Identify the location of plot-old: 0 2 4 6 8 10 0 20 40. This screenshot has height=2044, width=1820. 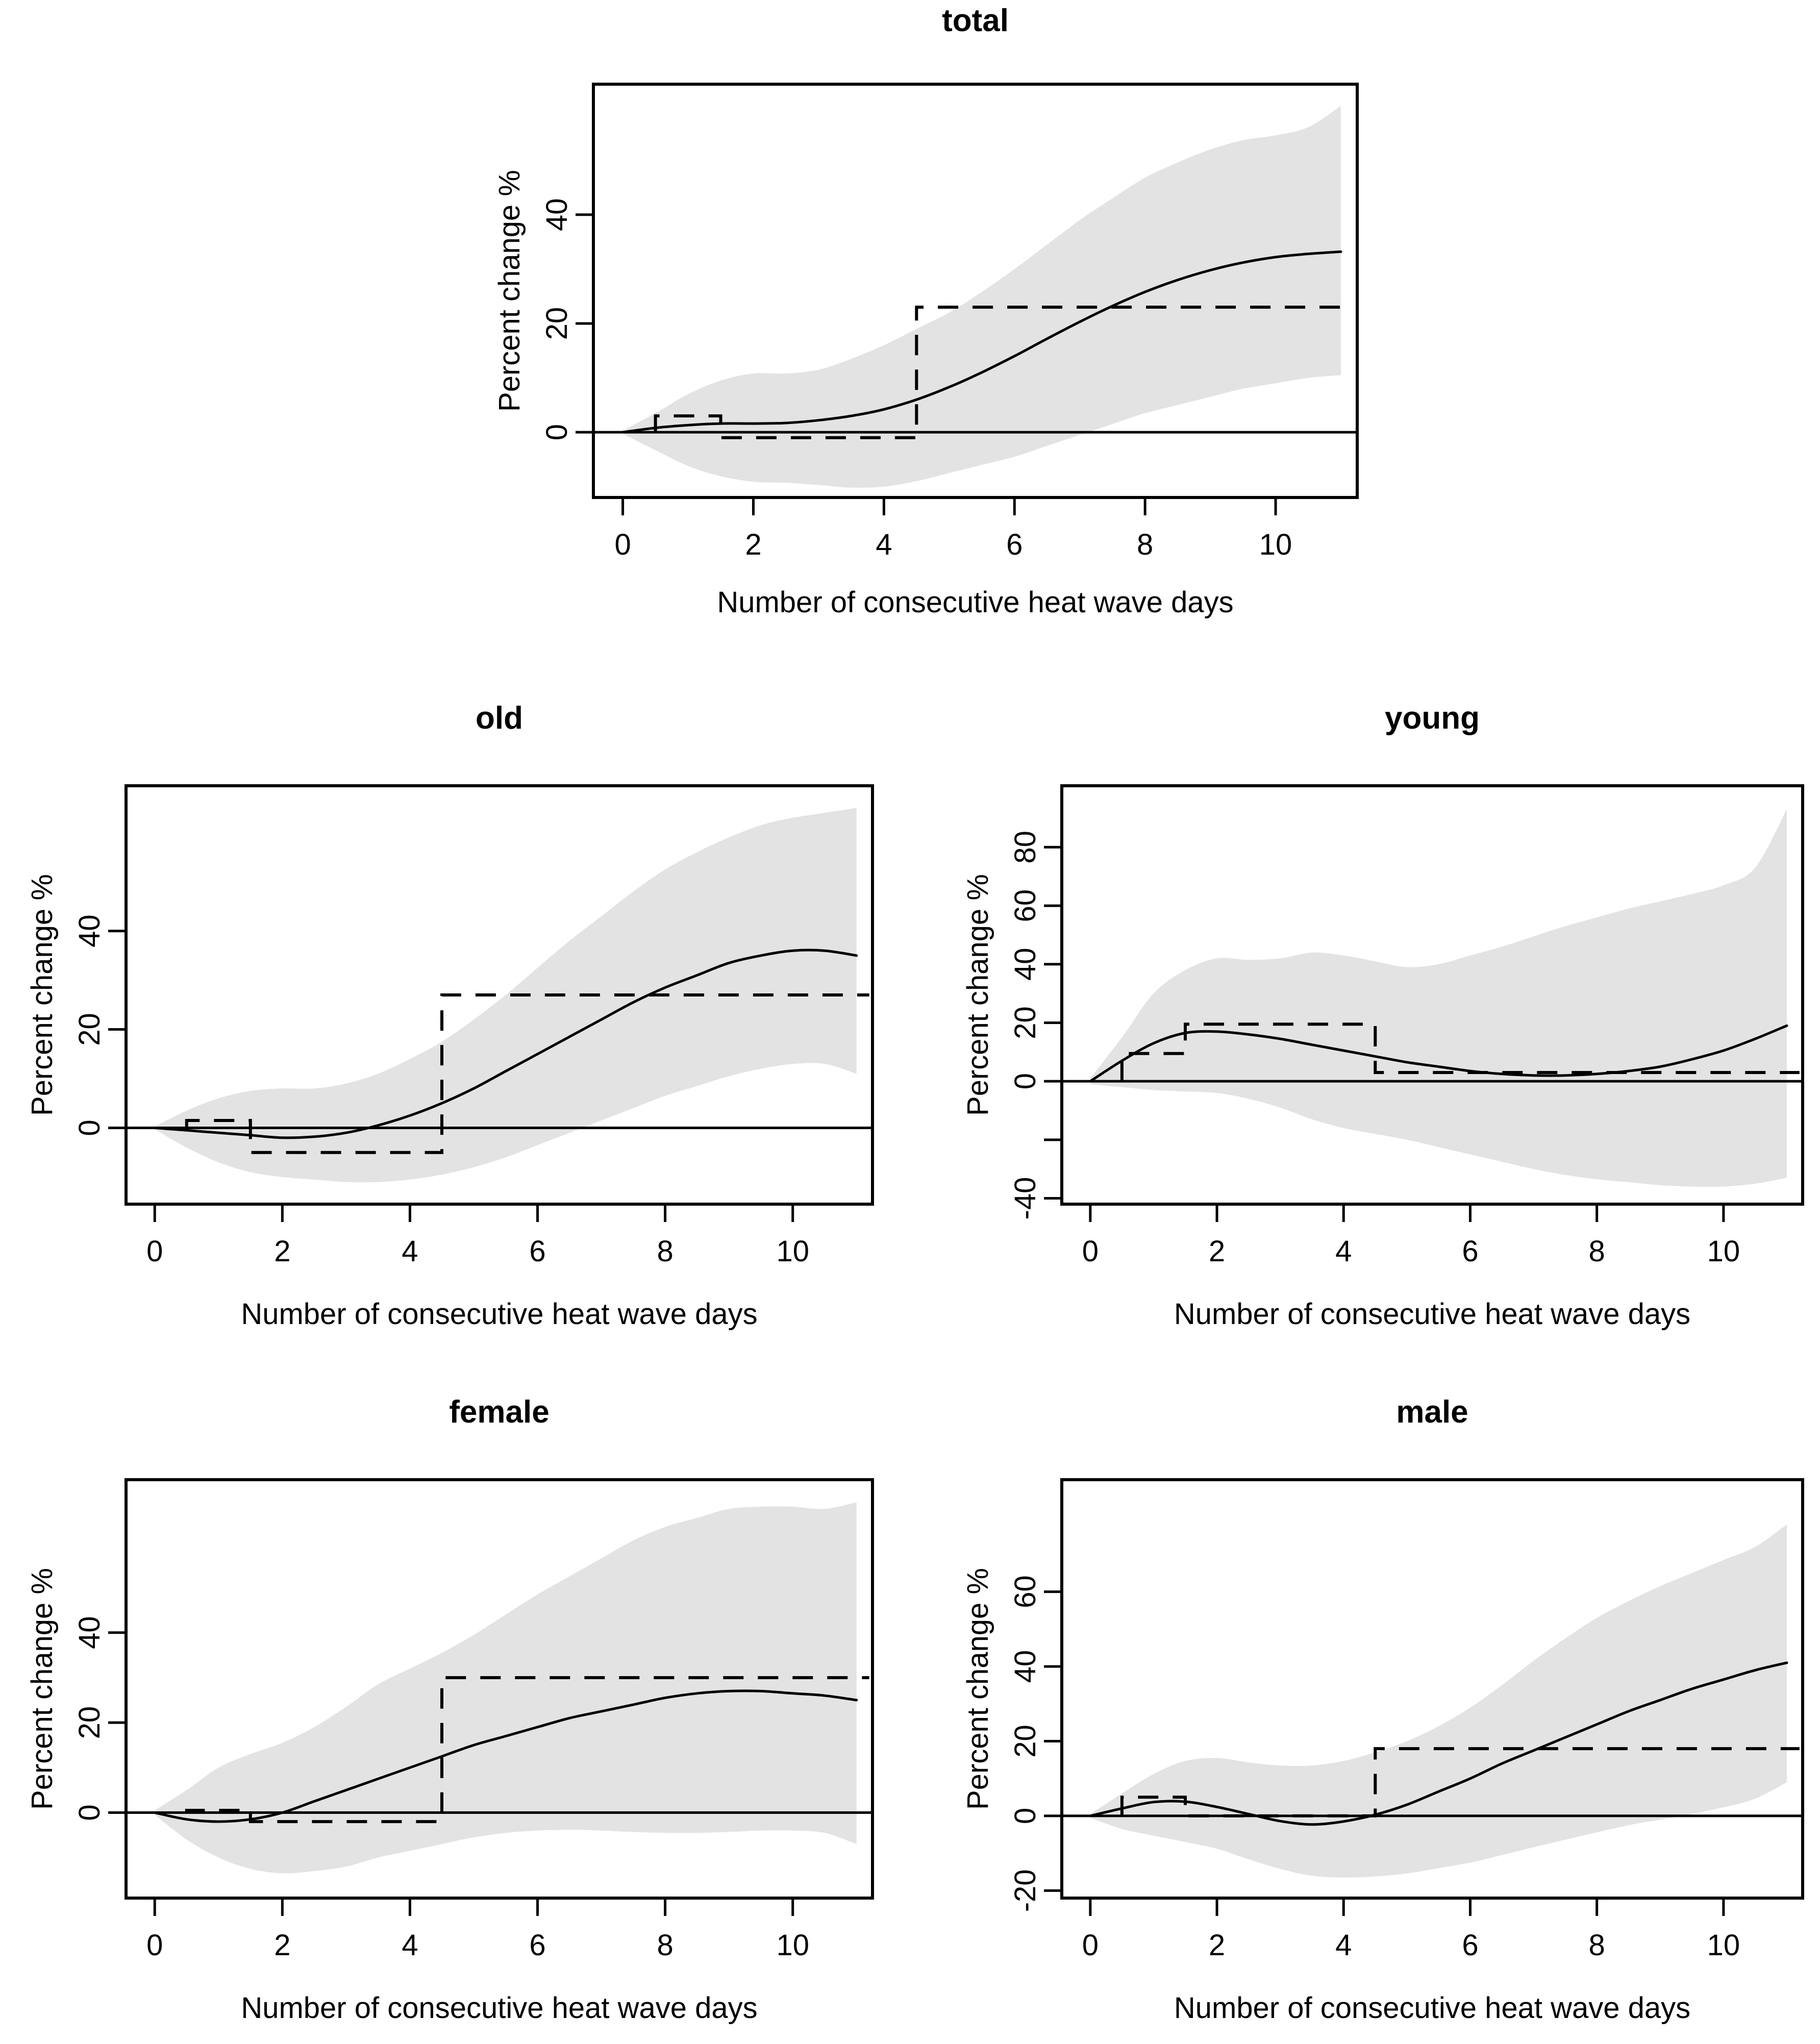
(473, 1026).